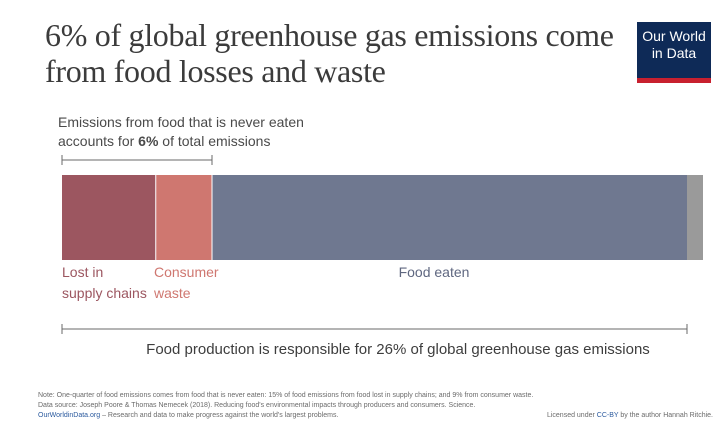 Image resolution: width=720 pixels, height=433 pixels. Describe the element at coordinates (607, 415) in the screenshot. I see `license-link: CC-BY` at that location.